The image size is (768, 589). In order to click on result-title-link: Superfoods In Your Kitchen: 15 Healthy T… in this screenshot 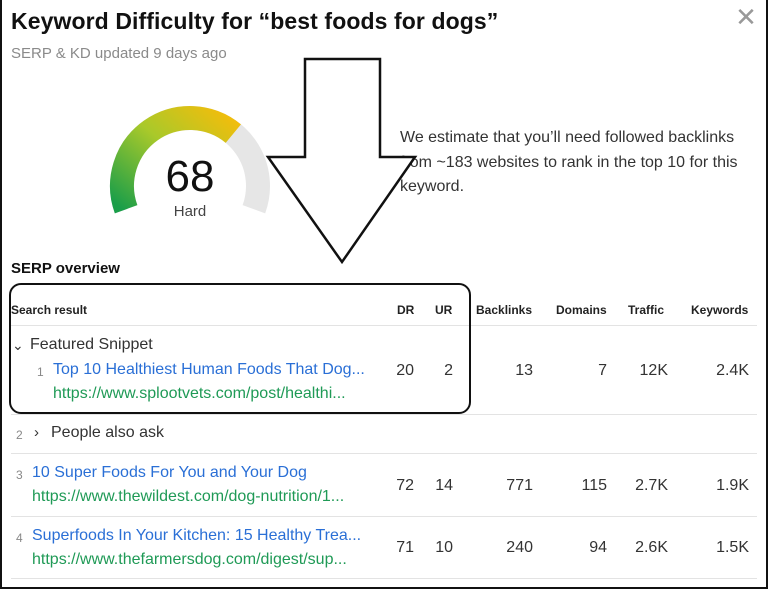, I will do `click(197, 535)`.